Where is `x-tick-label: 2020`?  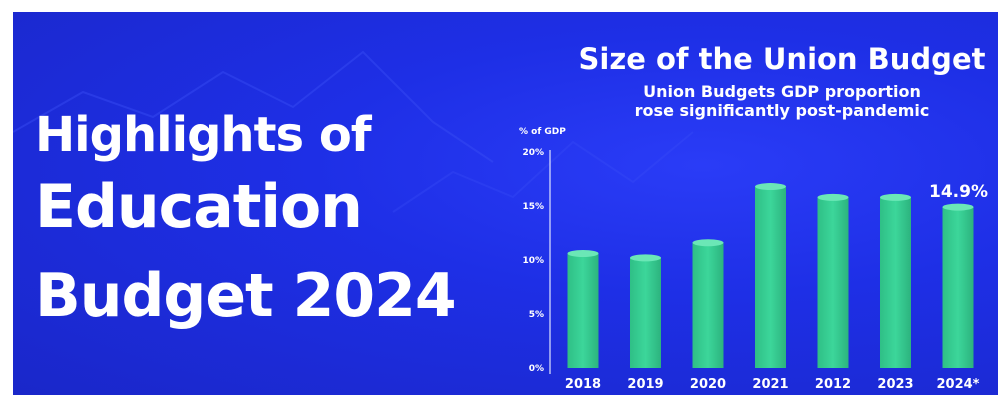 x-tick-label: 2020 is located at coordinates (708, 384).